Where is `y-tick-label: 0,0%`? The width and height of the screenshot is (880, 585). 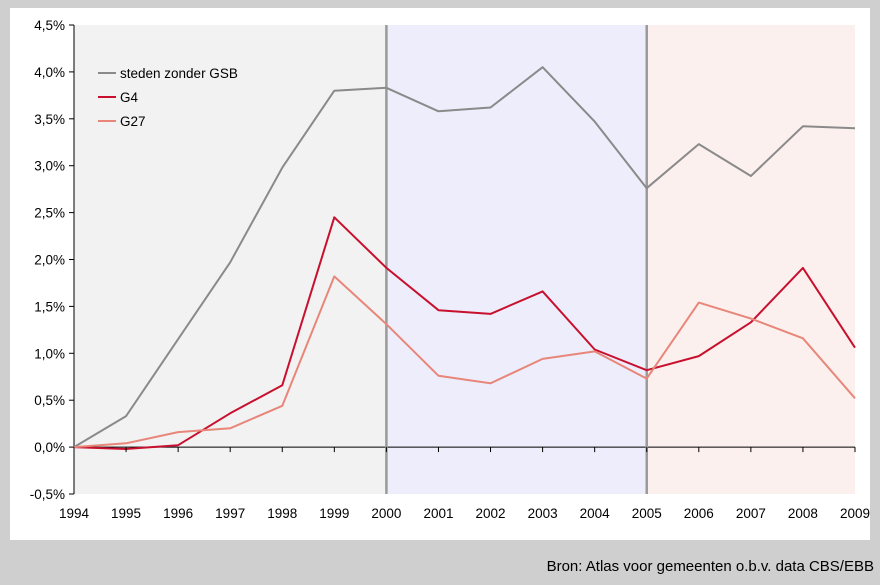
y-tick-label: 0,0% is located at coordinates (49, 447).